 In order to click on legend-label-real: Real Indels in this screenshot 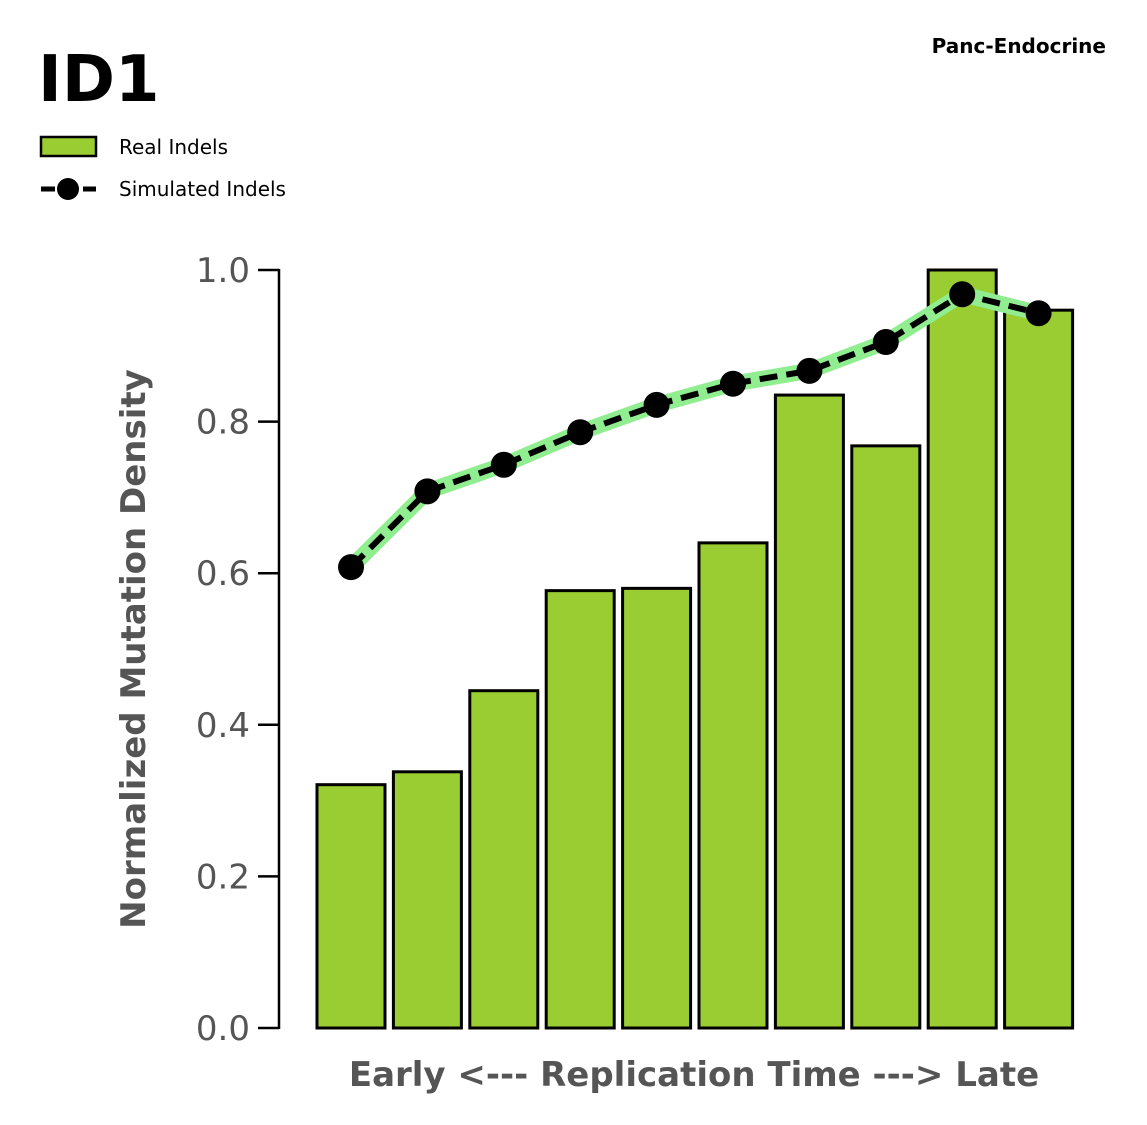, I will do `click(173, 147)`.